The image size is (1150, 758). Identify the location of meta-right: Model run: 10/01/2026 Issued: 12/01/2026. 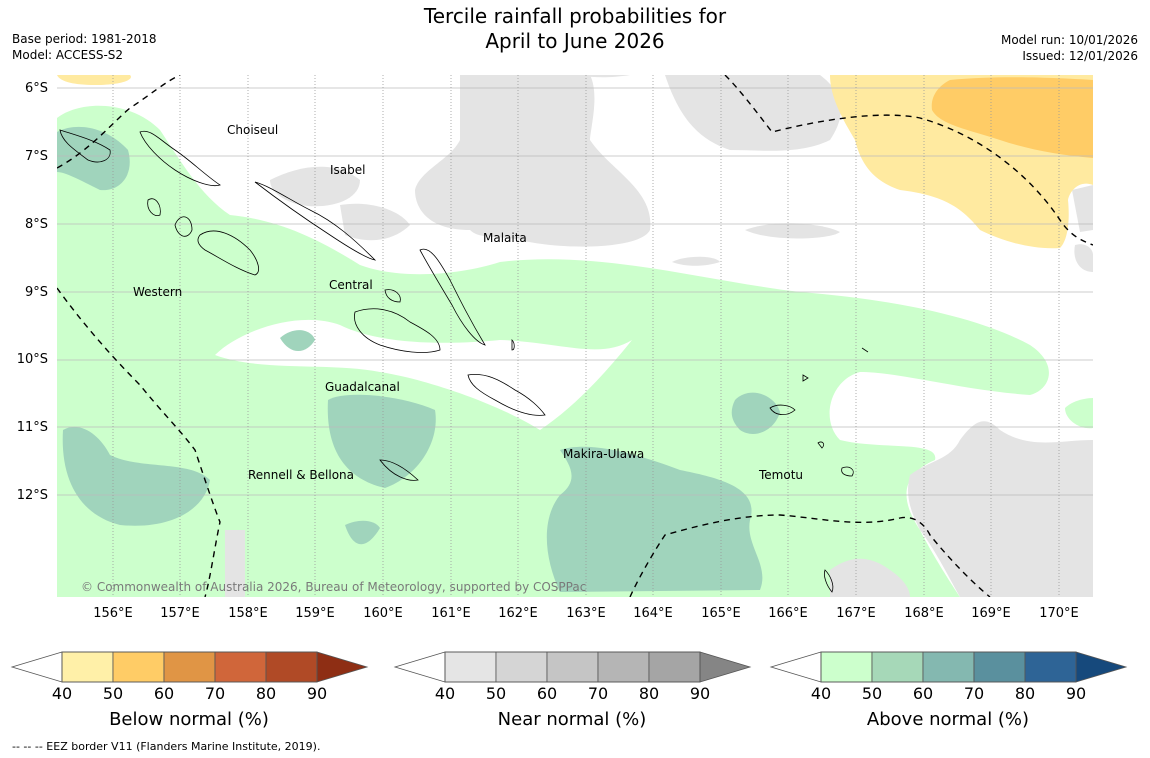
(1069, 48).